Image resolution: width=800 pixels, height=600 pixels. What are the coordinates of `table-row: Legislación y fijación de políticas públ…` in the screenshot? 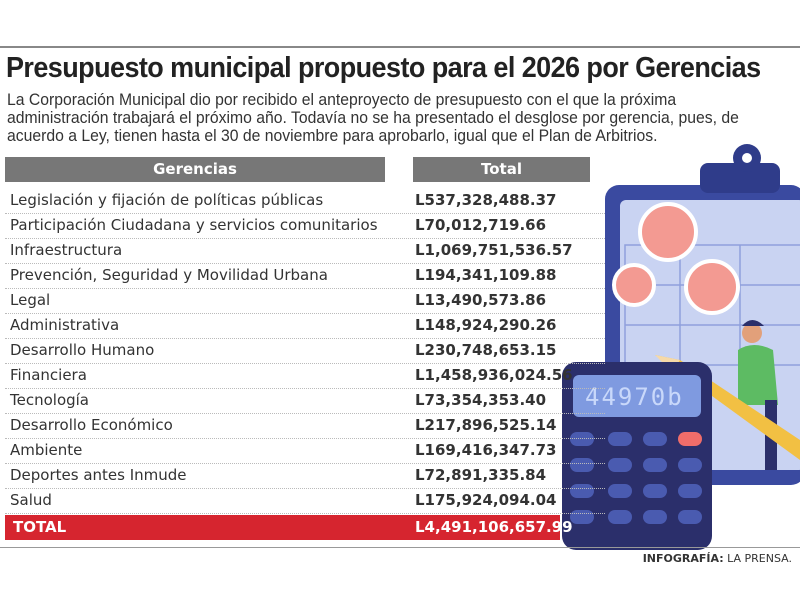 It's located at (305, 201).